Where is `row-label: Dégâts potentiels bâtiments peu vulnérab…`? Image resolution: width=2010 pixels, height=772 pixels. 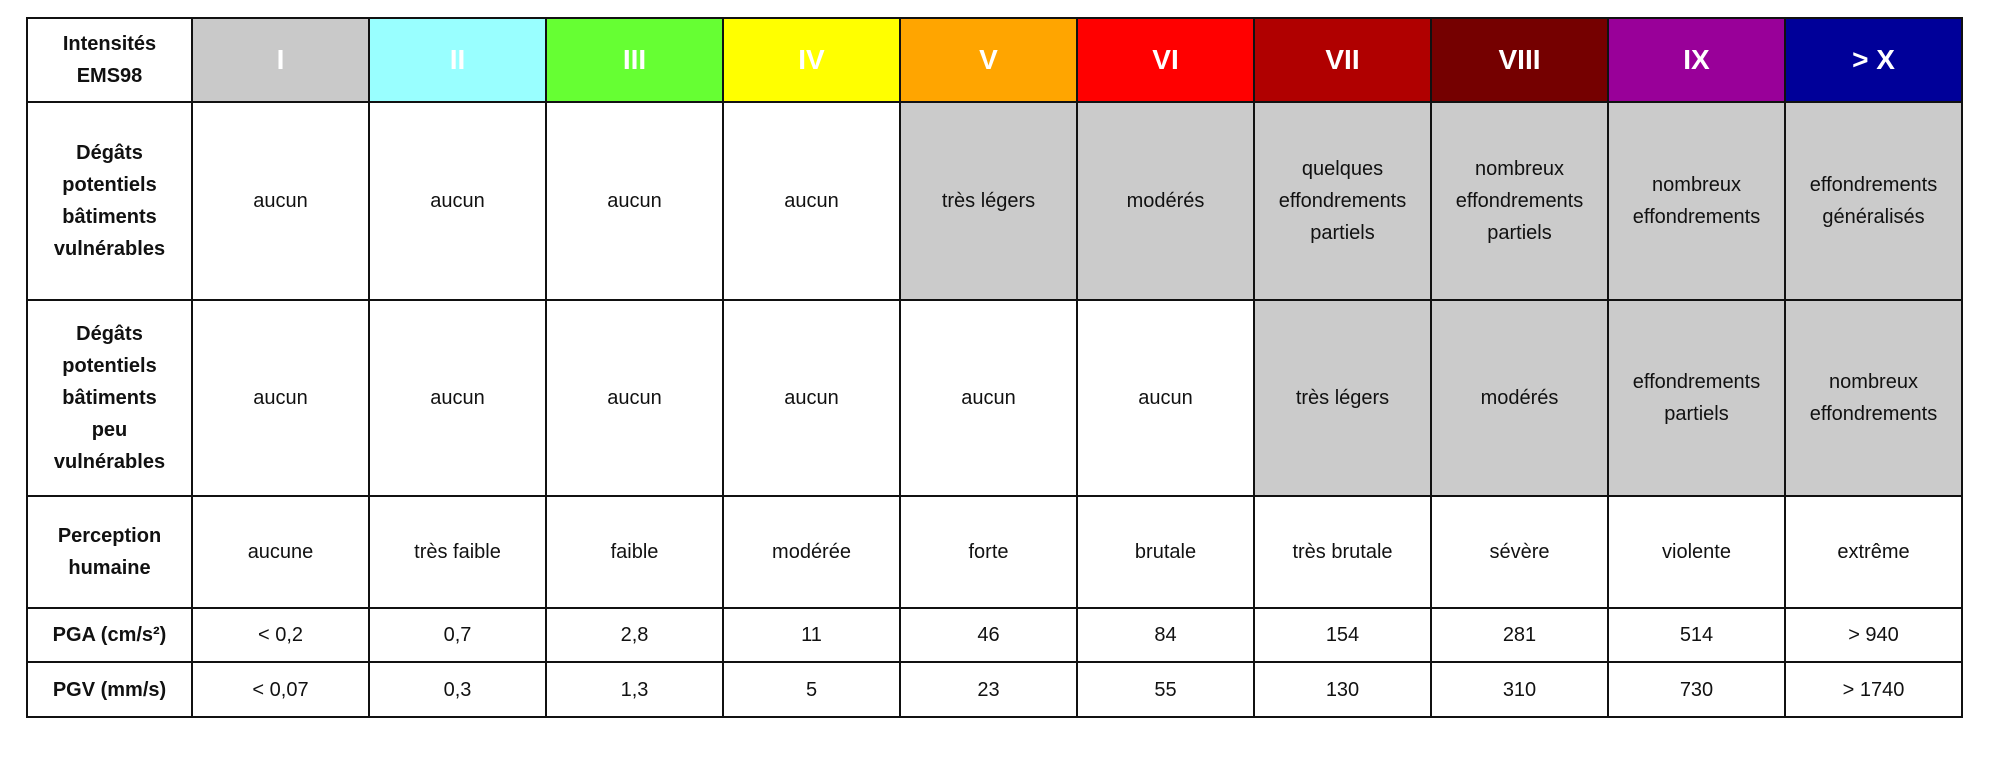 row-label: Dégâts potentiels bâtiments peu vulnérab… is located at coordinates (109, 398).